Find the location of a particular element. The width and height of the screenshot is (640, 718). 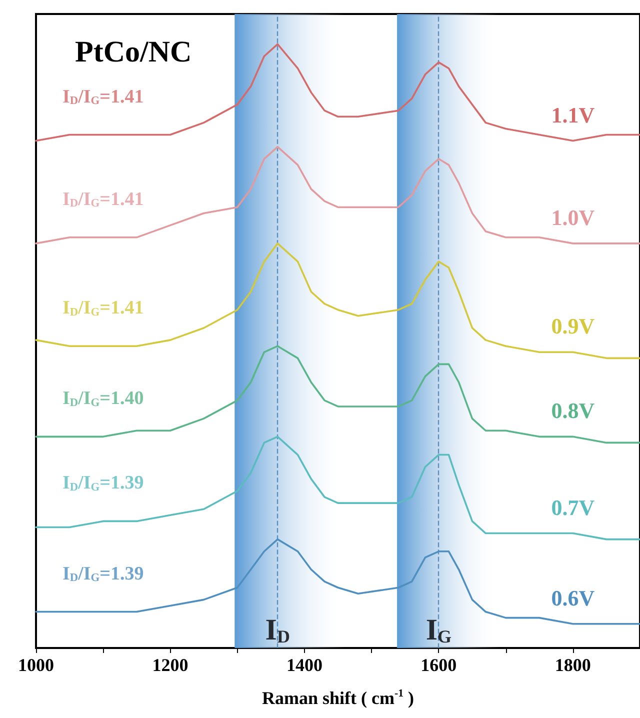

chart-title: PtCo/NC is located at coordinates (133, 52).